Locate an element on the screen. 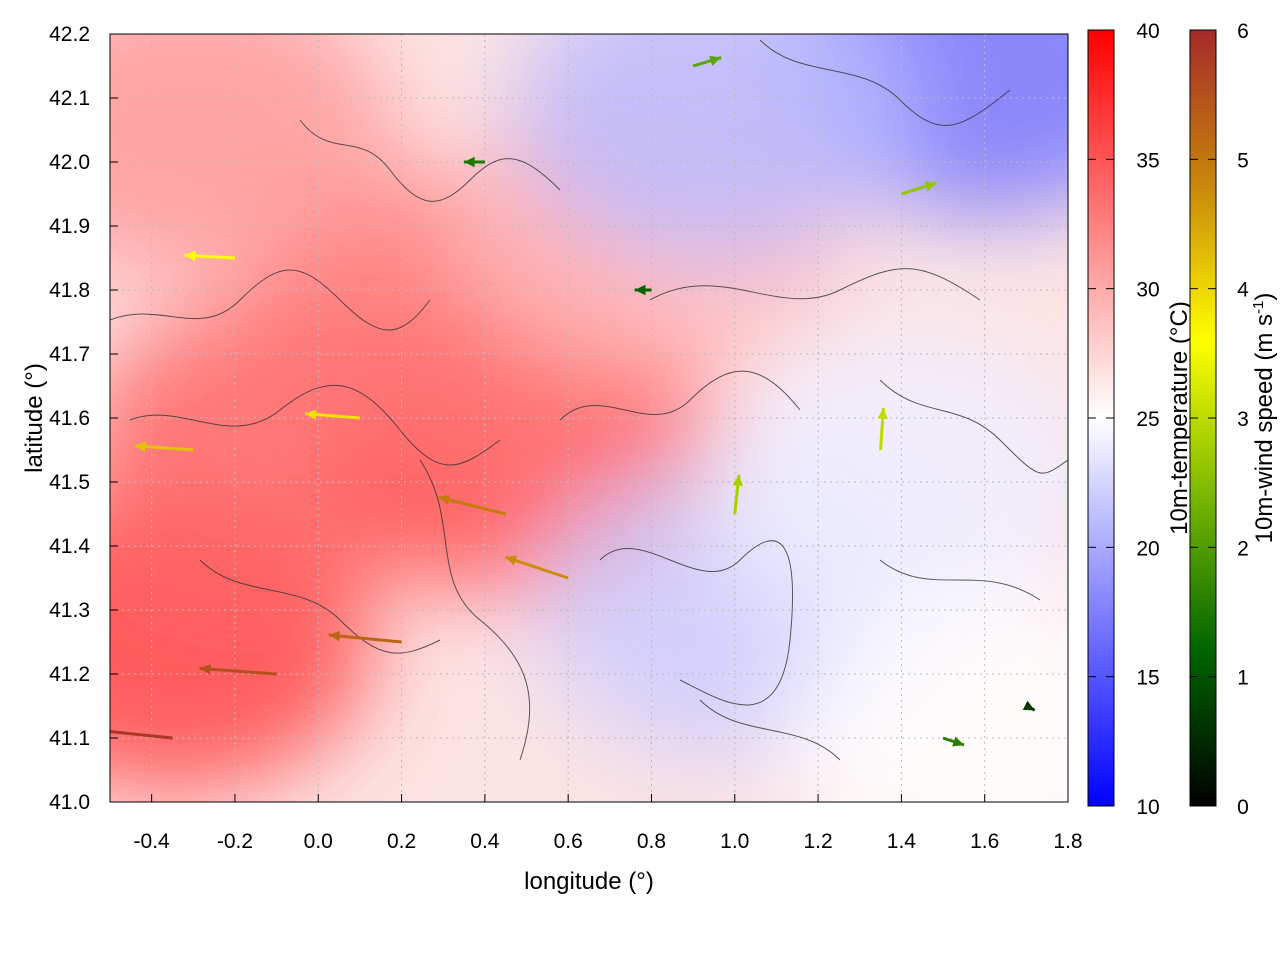  colorbar-tick-label: 40 is located at coordinates (1147, 31).